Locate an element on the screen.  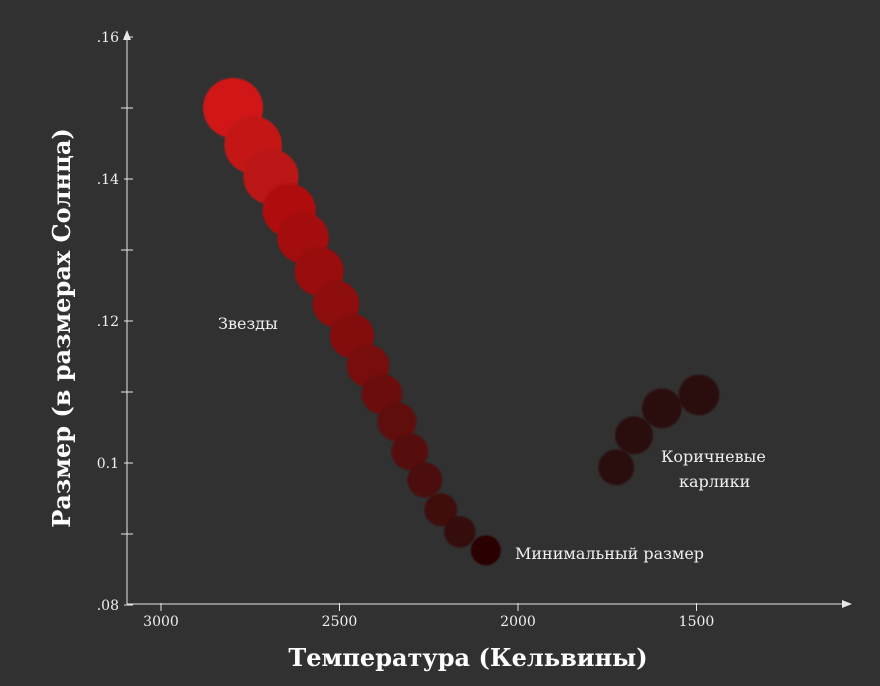
annotation-stars: Звезды is located at coordinates (248, 323).